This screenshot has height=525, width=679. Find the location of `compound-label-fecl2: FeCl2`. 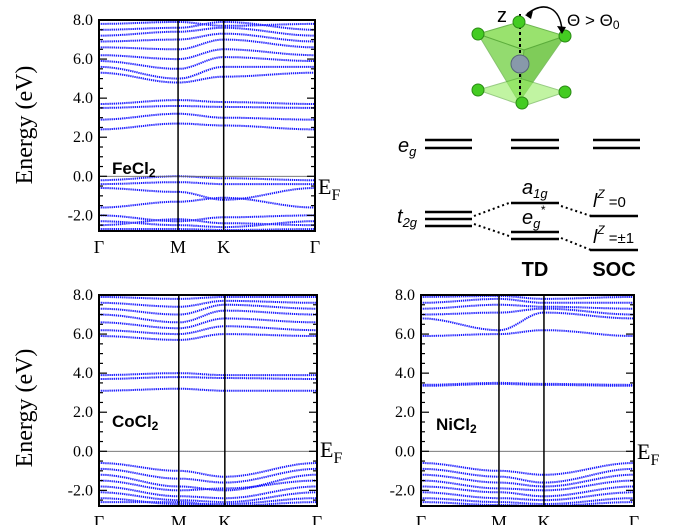

compound-label-fecl2: FeCl2 is located at coordinates (134, 169).